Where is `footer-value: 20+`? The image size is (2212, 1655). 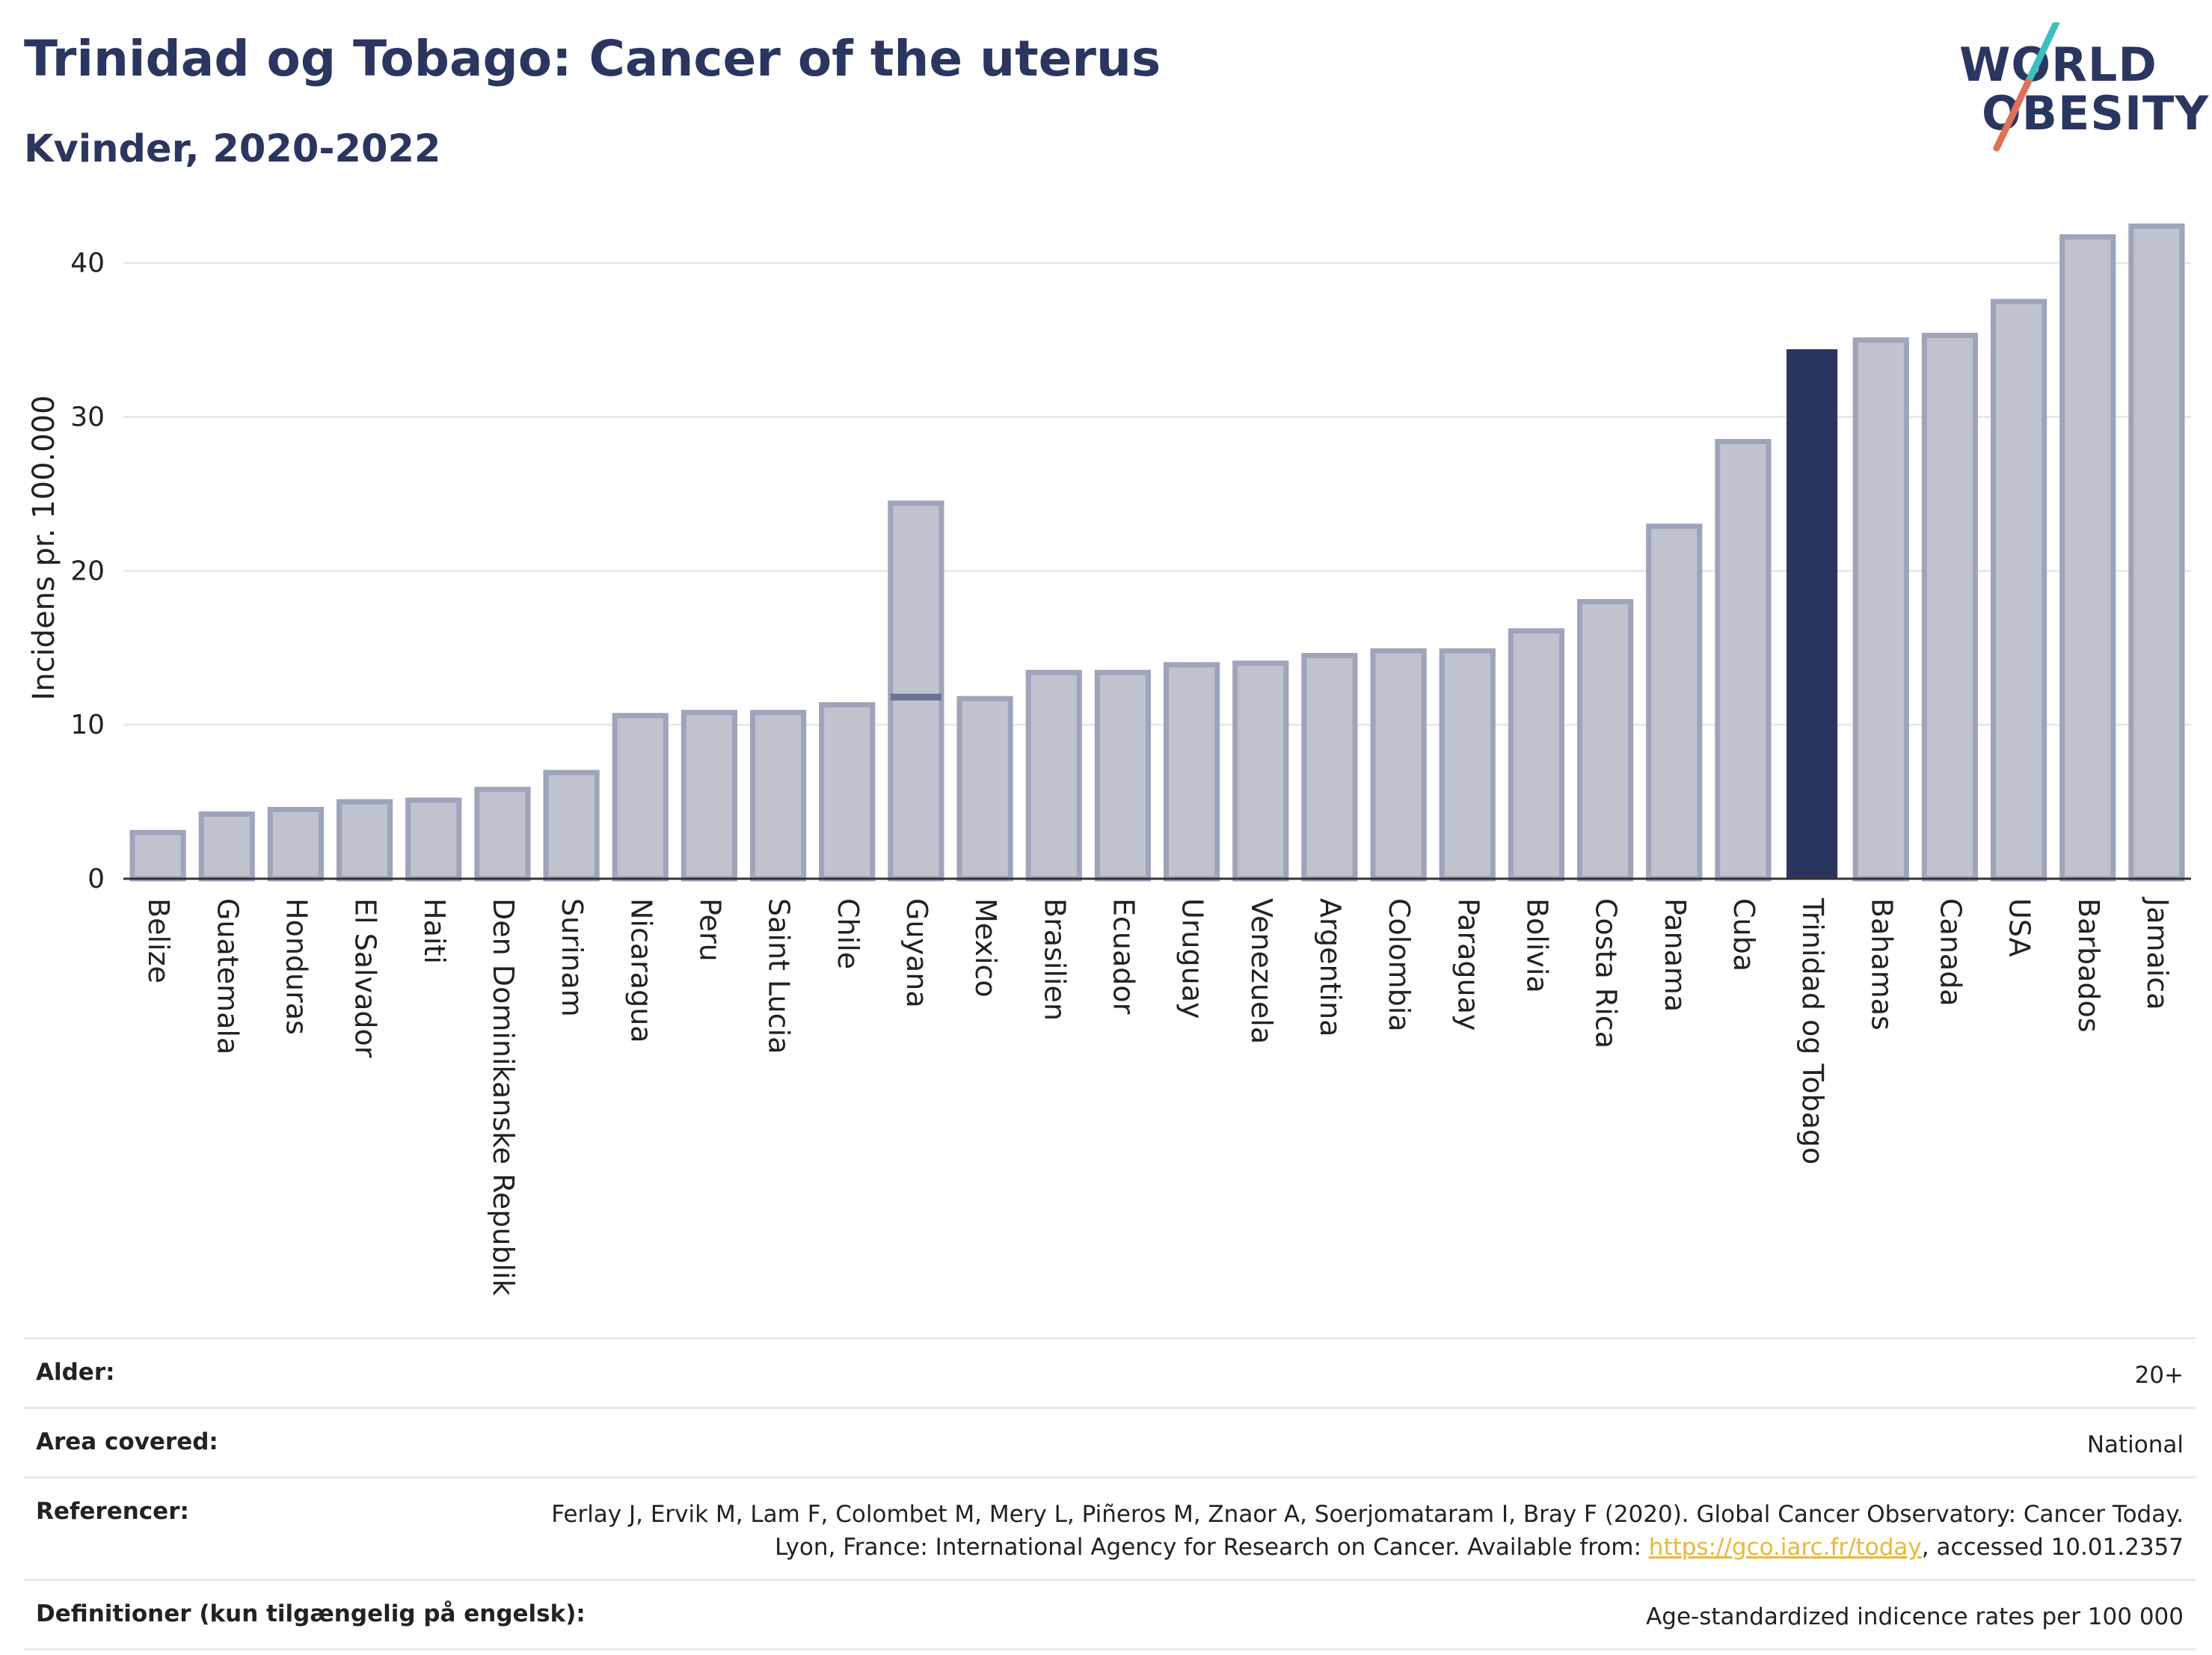 footer-value: 20+ is located at coordinates (2159, 1375).